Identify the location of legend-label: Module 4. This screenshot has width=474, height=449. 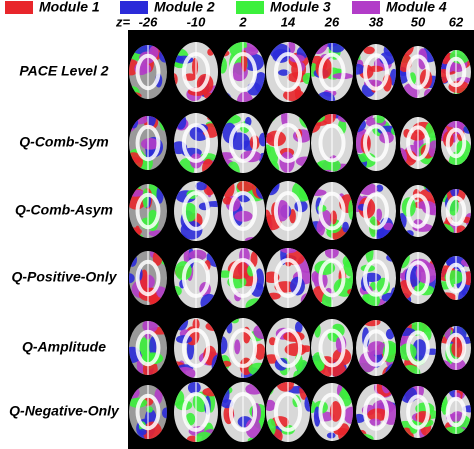
(416, 7).